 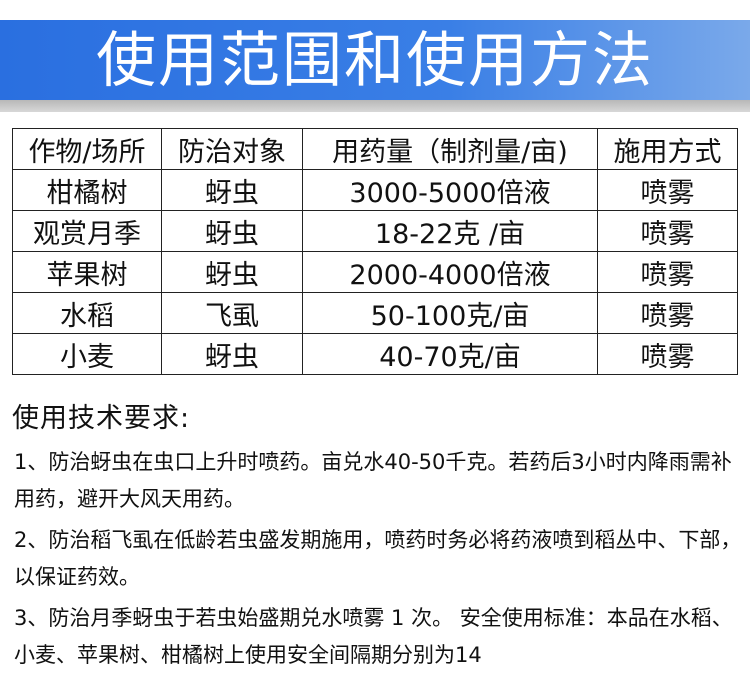 I want to click on cell: 50-100克/亩, so click(x=450, y=313).